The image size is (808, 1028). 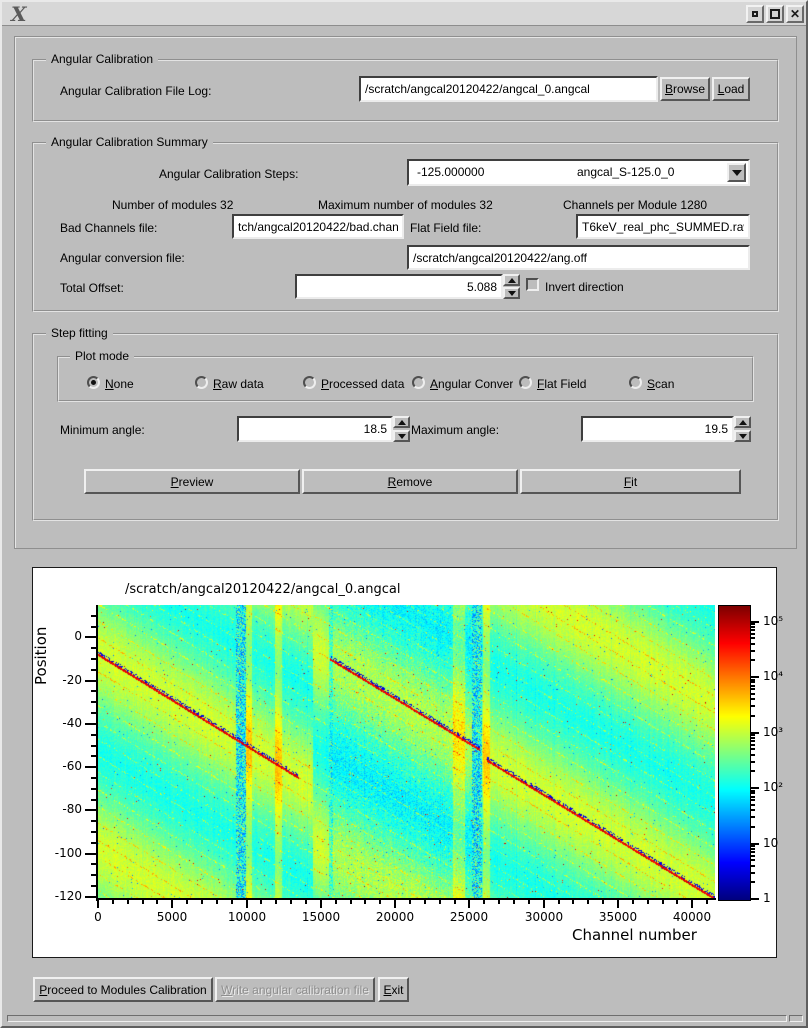 What do you see at coordinates (635, 382) in the screenshot?
I see `plot-mode-radio-scan` at bounding box center [635, 382].